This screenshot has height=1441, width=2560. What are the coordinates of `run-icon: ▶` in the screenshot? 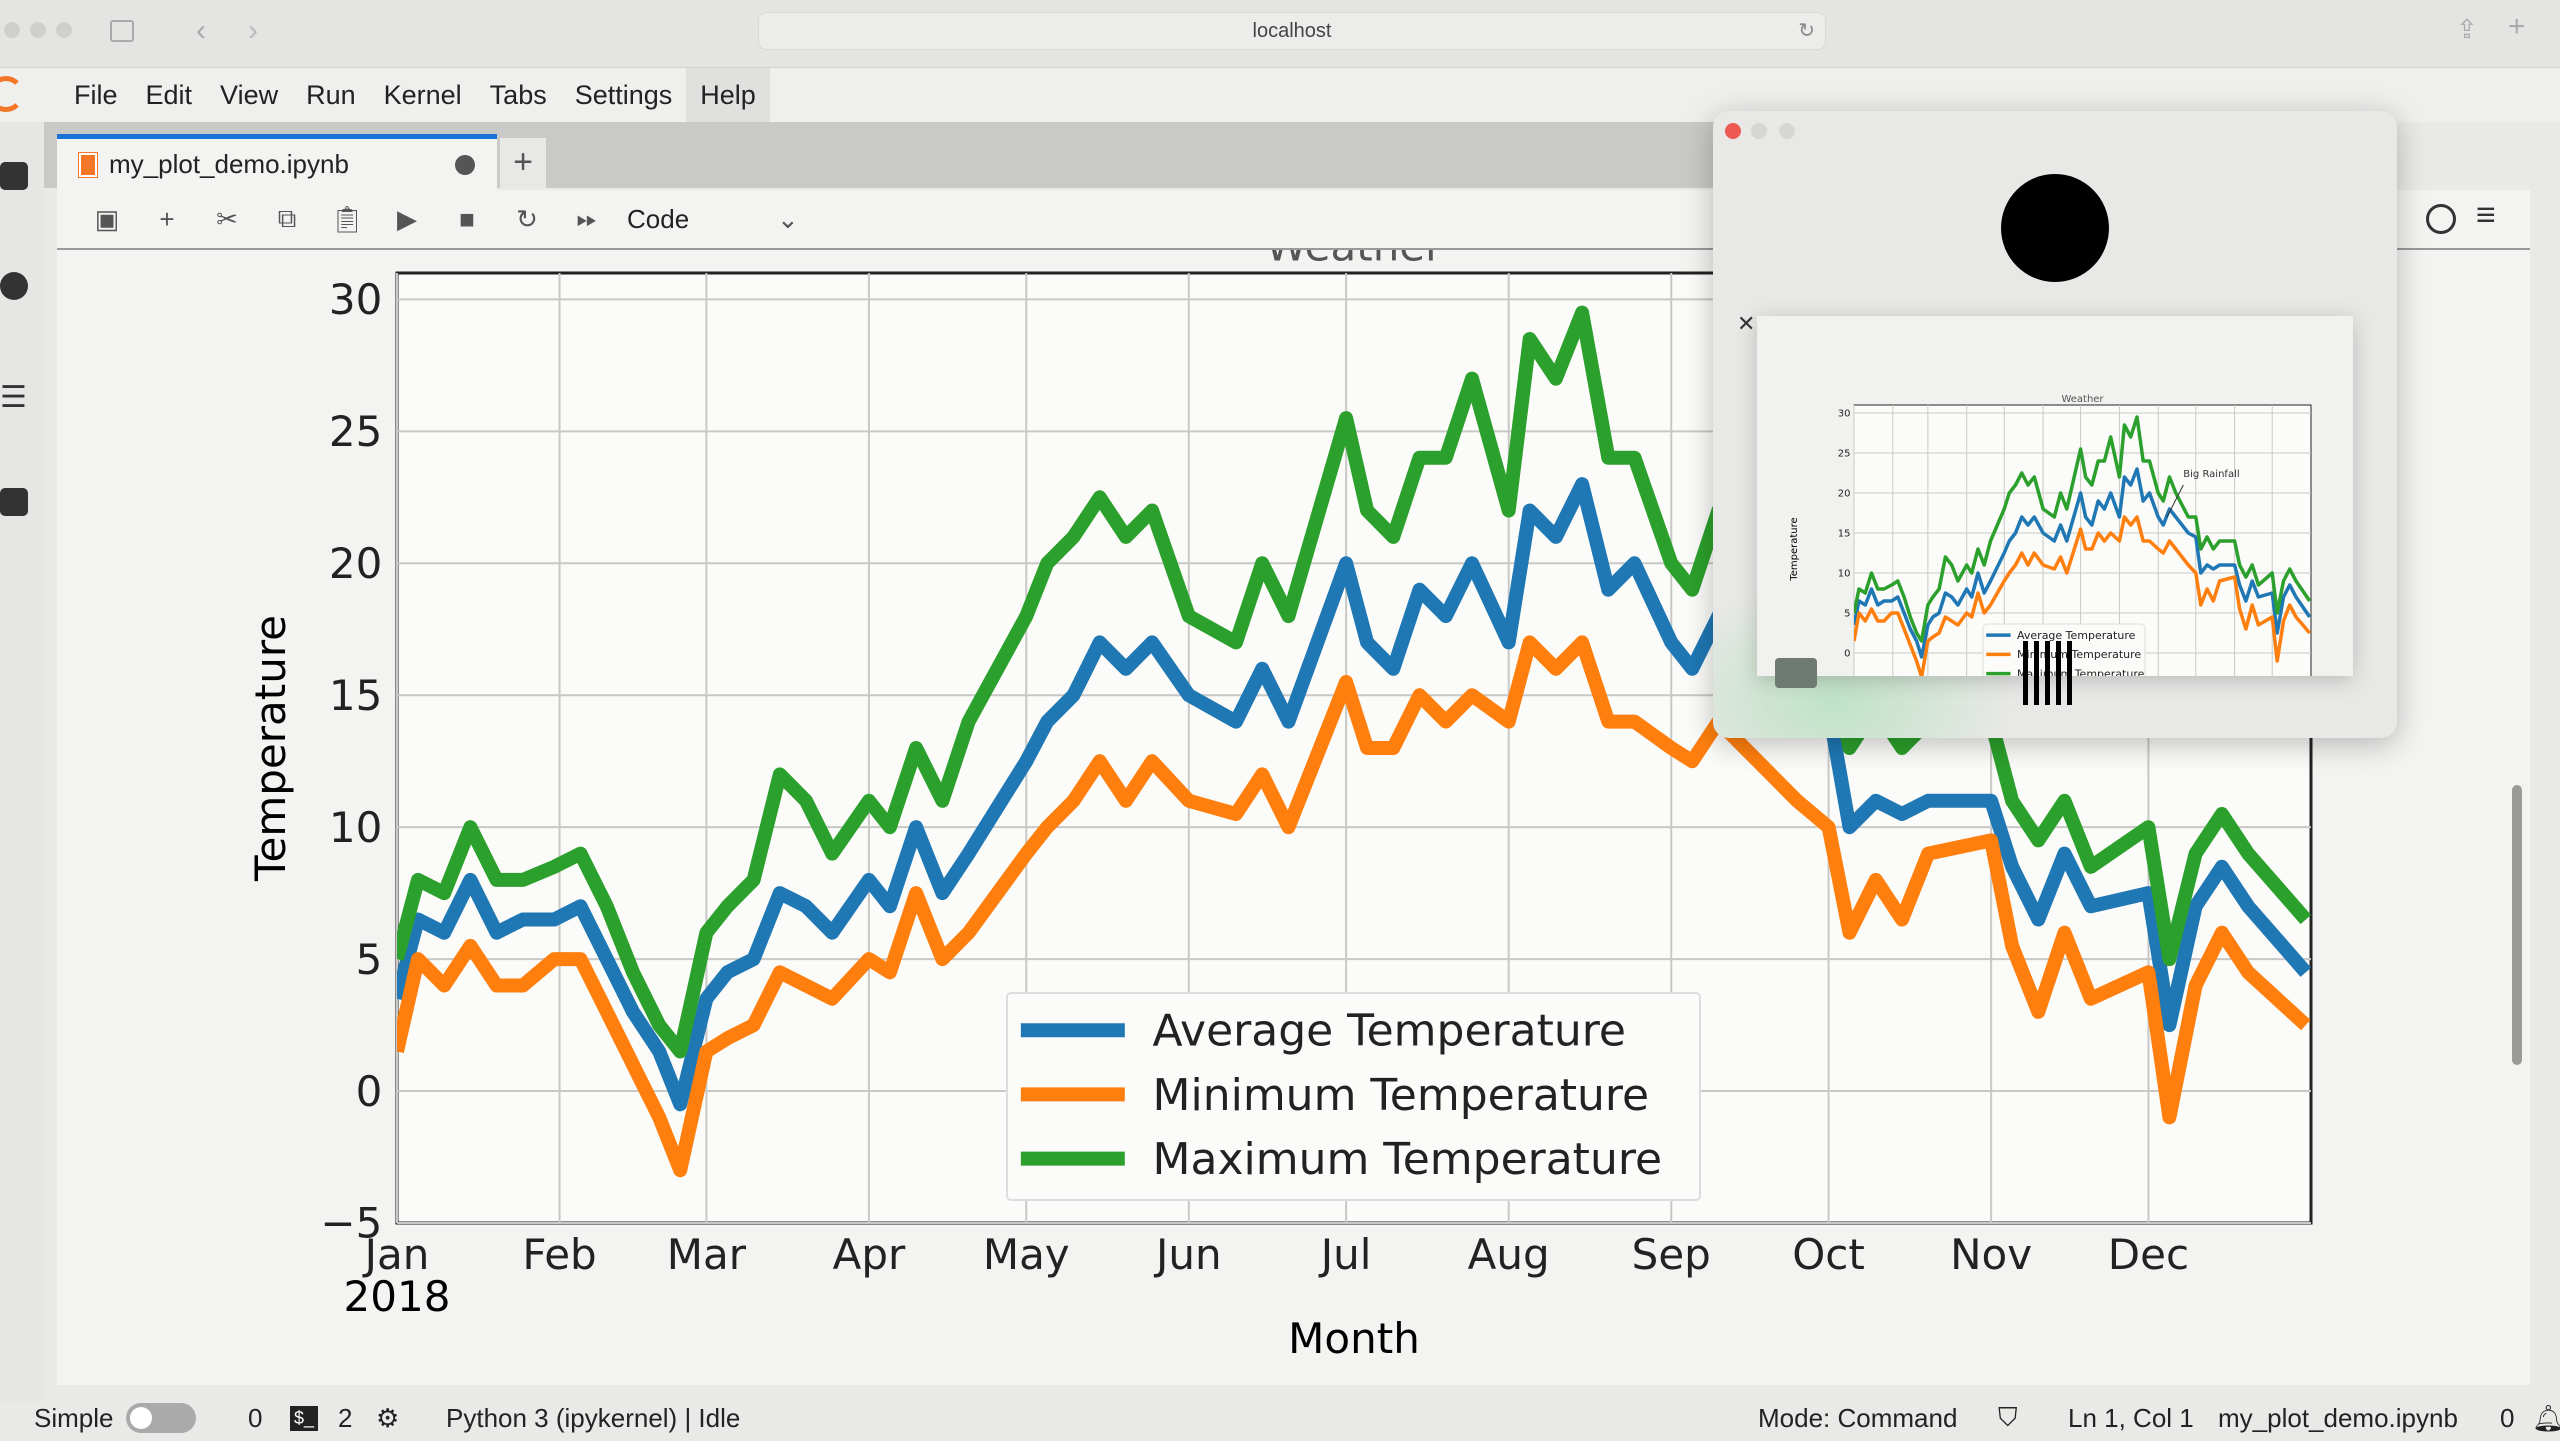 It's located at (407, 218).